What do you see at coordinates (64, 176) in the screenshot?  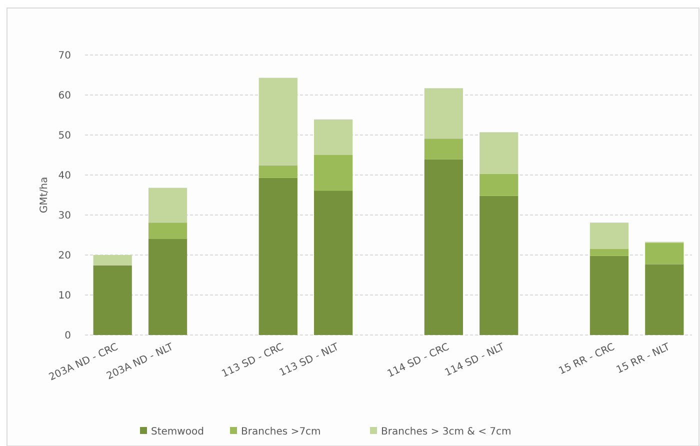 I see `y-tick-label: 40` at bounding box center [64, 176].